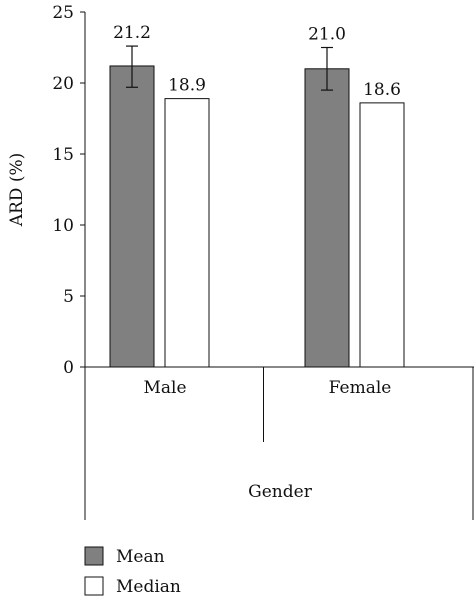 This screenshot has width=474, height=605. What do you see at coordinates (140, 557) in the screenshot?
I see `legend-label: Mean` at bounding box center [140, 557].